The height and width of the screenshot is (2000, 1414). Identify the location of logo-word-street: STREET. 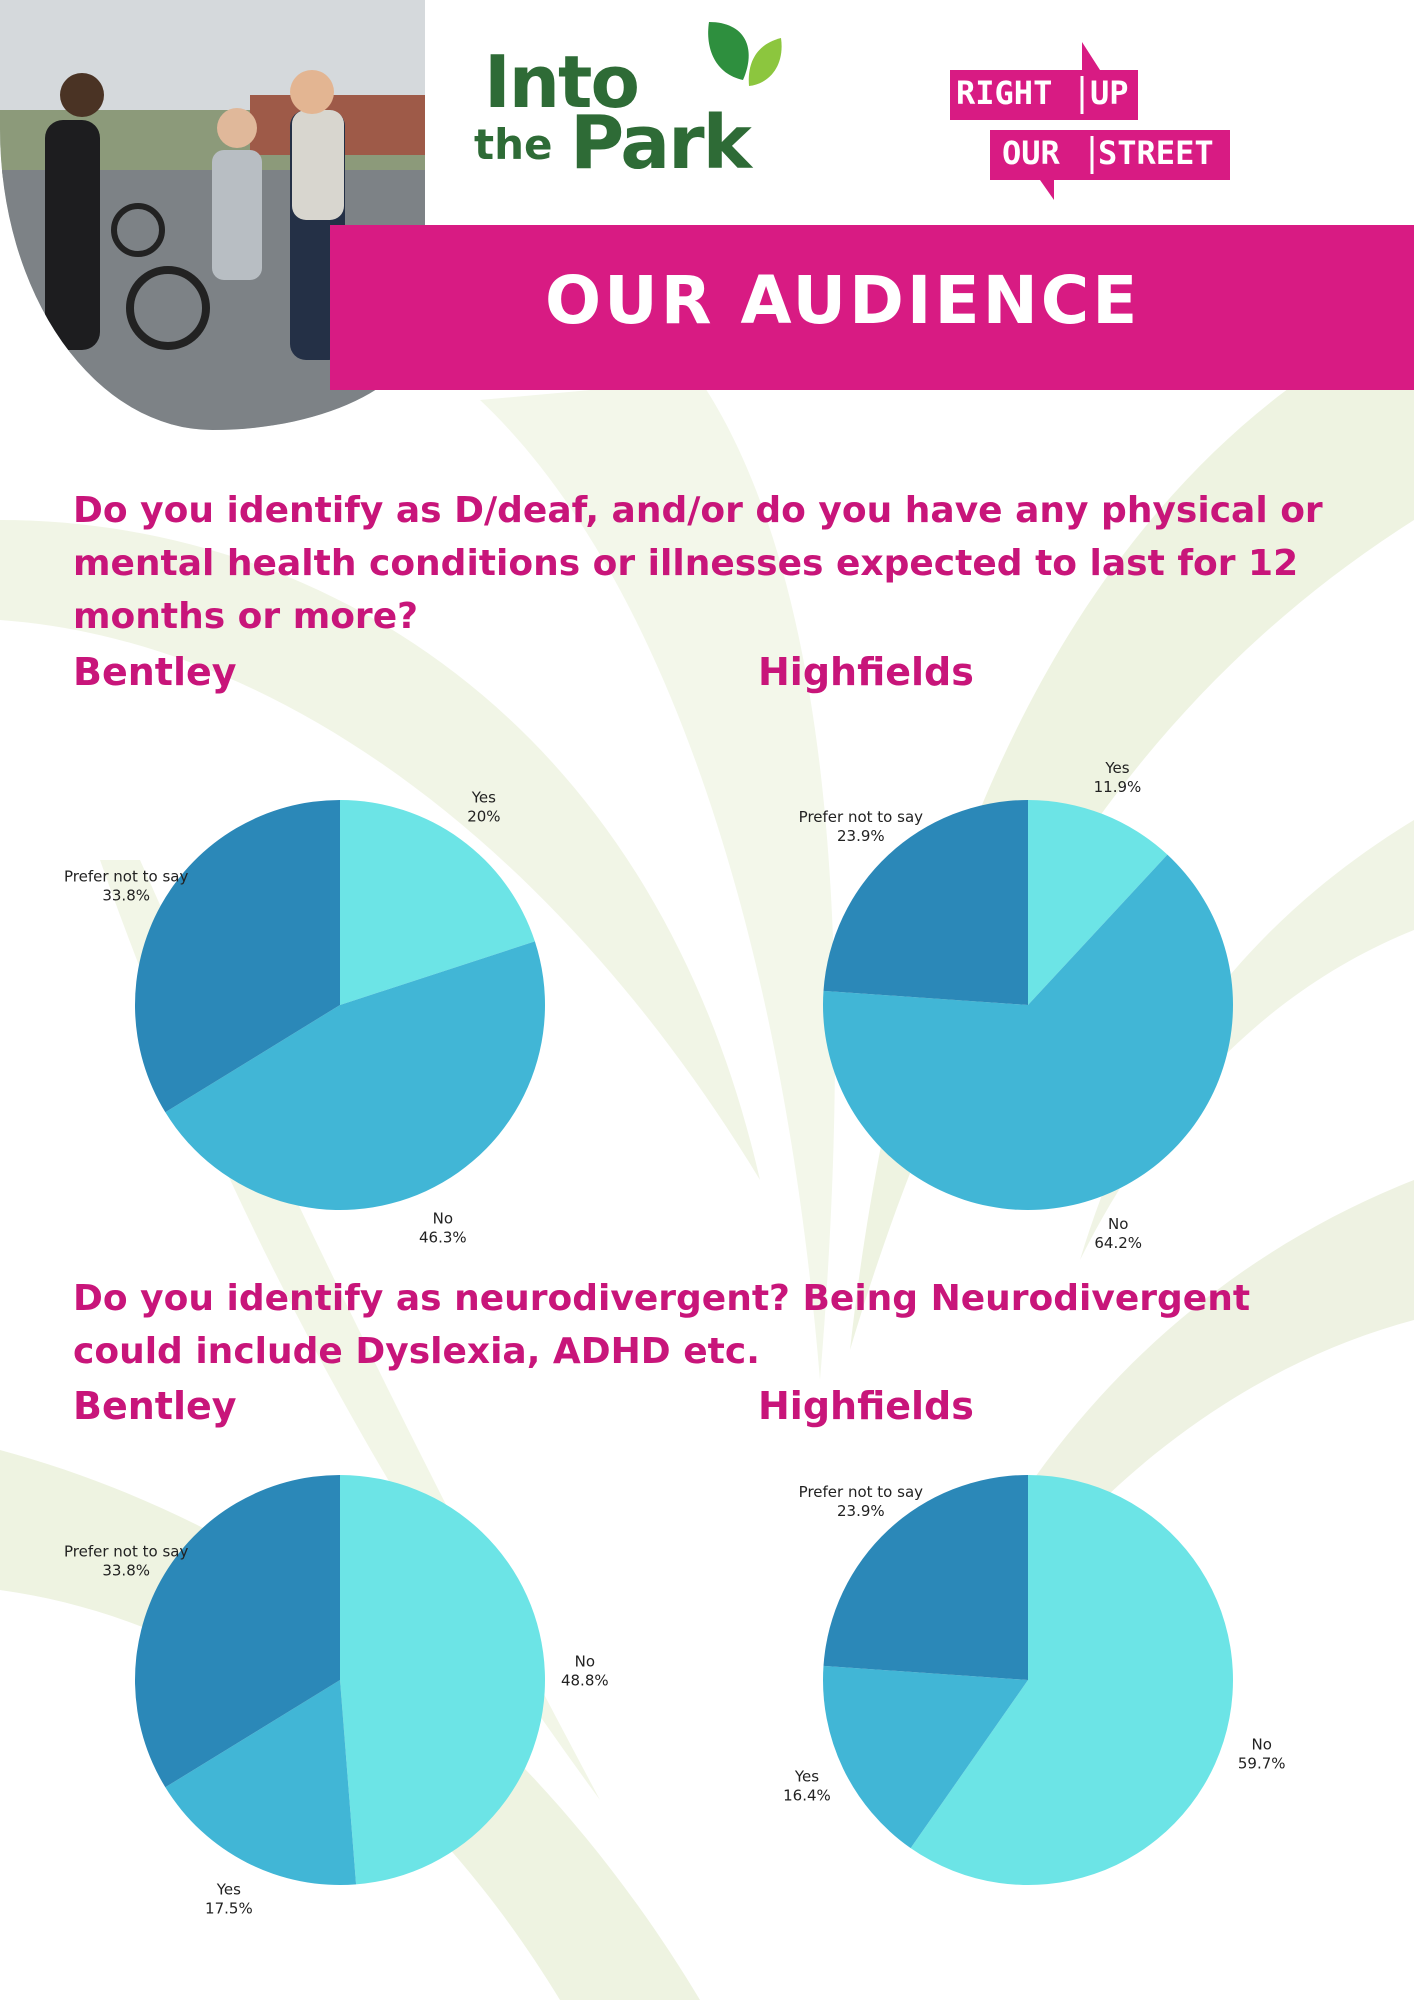
(1156, 153).